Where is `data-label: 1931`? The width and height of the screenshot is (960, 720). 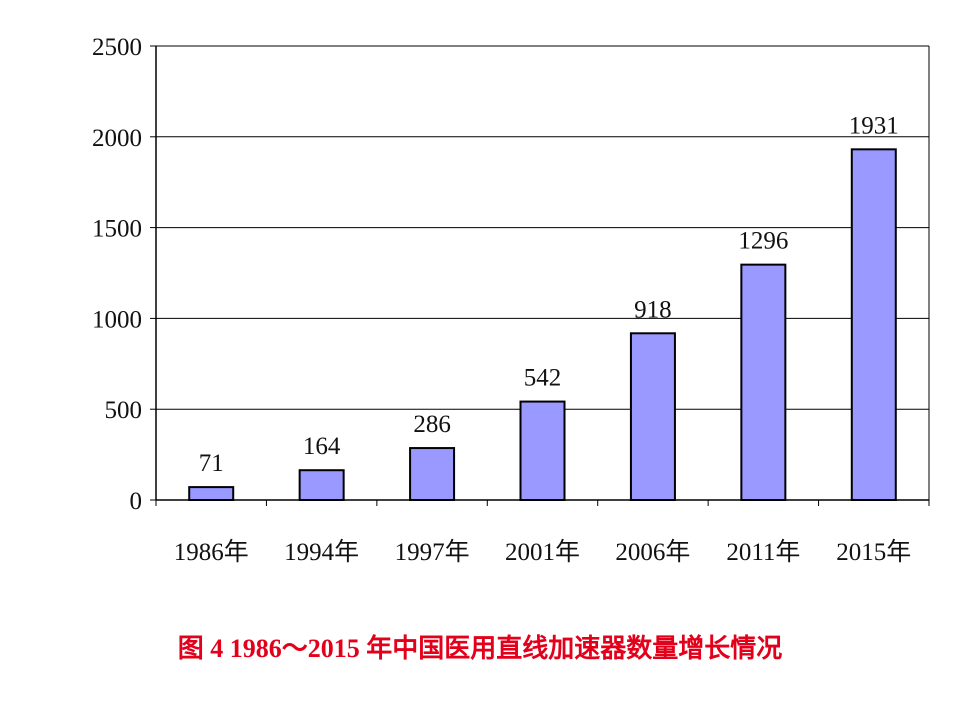 data-label: 1931 is located at coordinates (874, 125).